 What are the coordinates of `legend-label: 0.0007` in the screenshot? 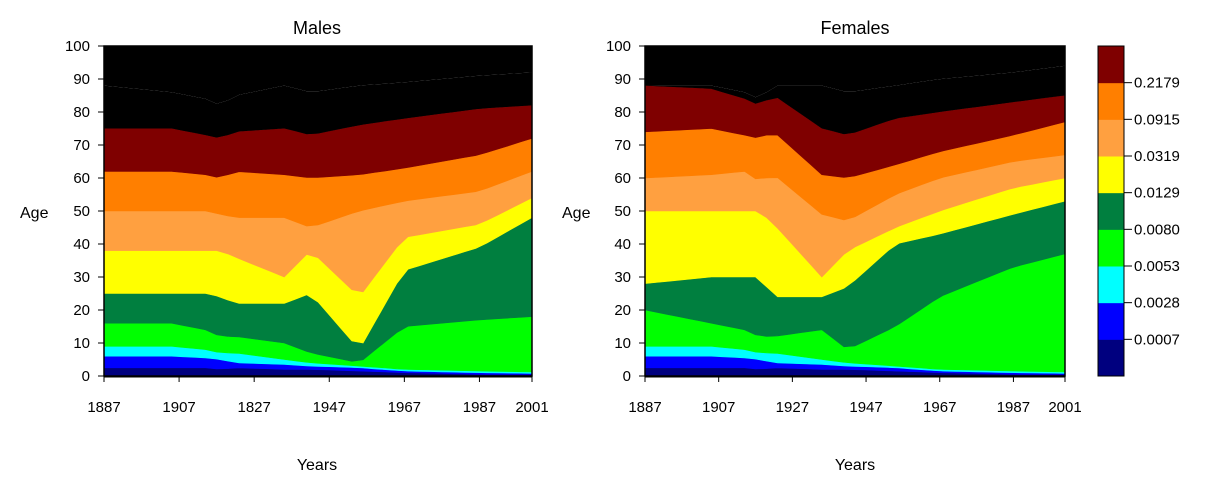 It's located at (1157, 339).